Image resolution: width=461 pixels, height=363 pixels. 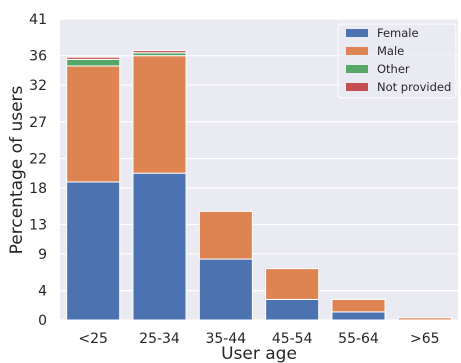 What do you see at coordinates (159, 339) in the screenshot?
I see `x-tick-label: 25-34` at bounding box center [159, 339].